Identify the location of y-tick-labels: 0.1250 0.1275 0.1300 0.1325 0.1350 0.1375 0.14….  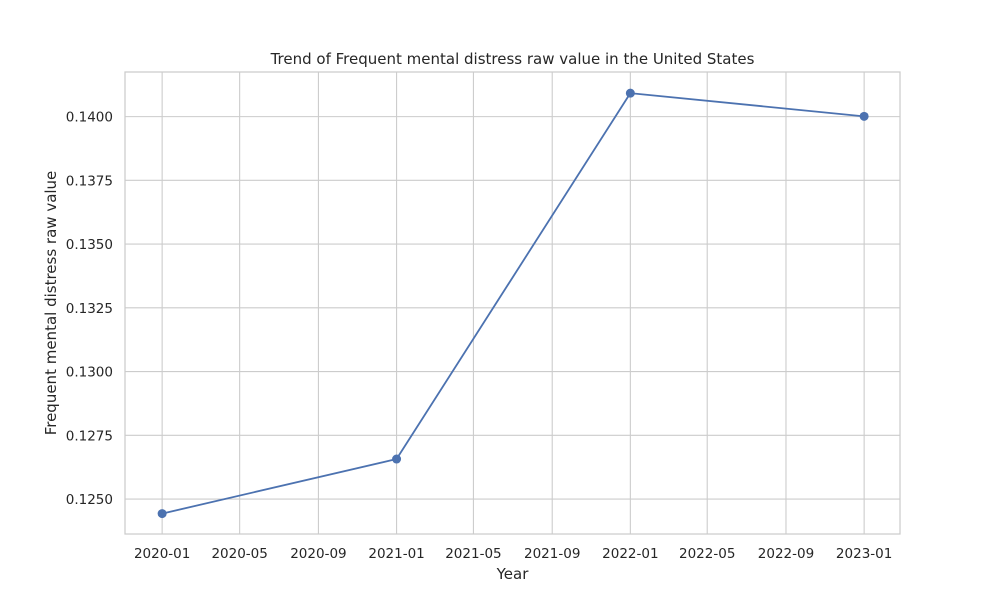
(89, 309).